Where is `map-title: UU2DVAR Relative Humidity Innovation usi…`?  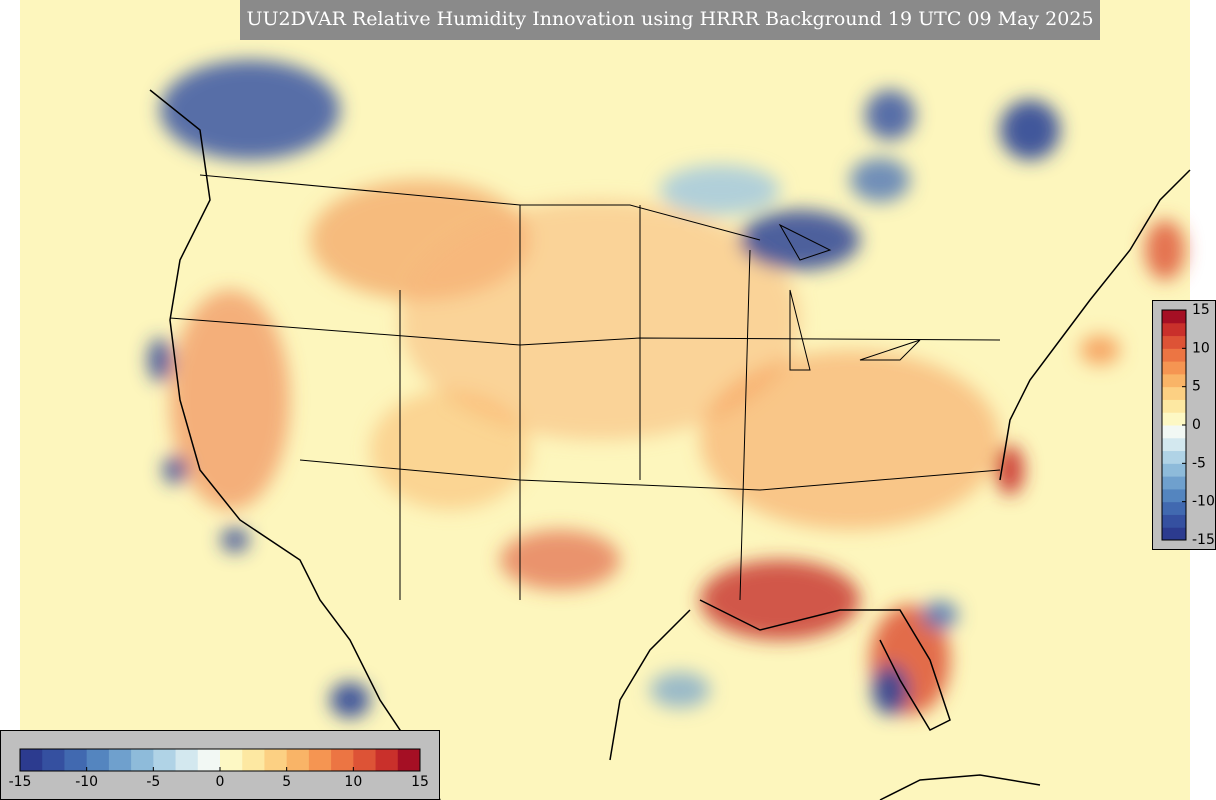 map-title: UU2DVAR Relative Humidity Innovation usi… is located at coordinates (669, 19).